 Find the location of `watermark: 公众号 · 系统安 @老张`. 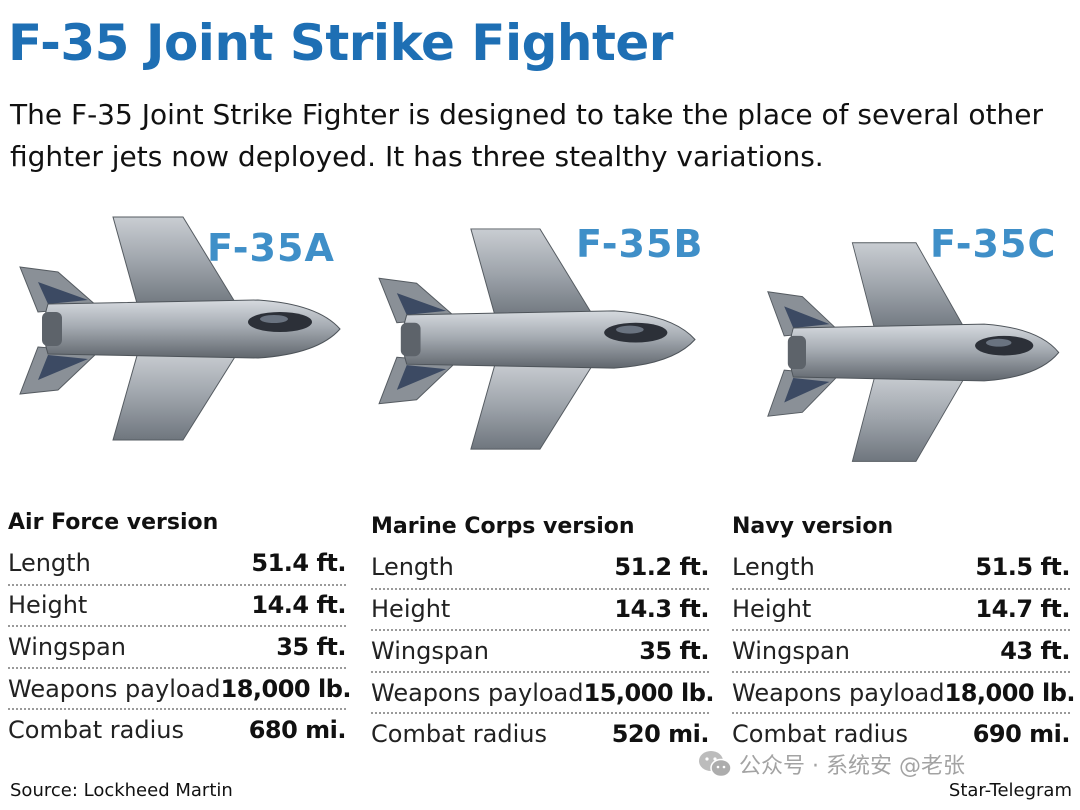

watermark: 公众号 · 系统安 @老张 is located at coordinates (831, 764).